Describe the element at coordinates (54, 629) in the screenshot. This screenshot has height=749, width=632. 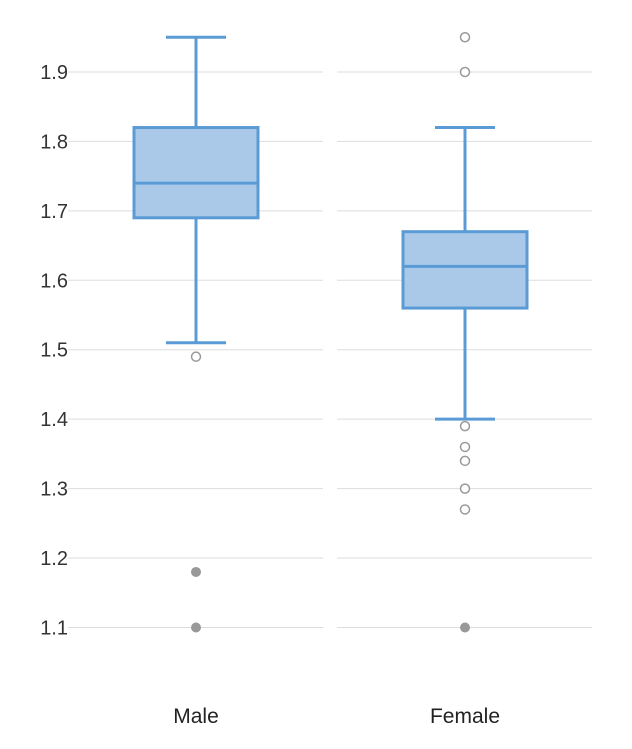
I see `y-tick-label: 1.1` at that location.